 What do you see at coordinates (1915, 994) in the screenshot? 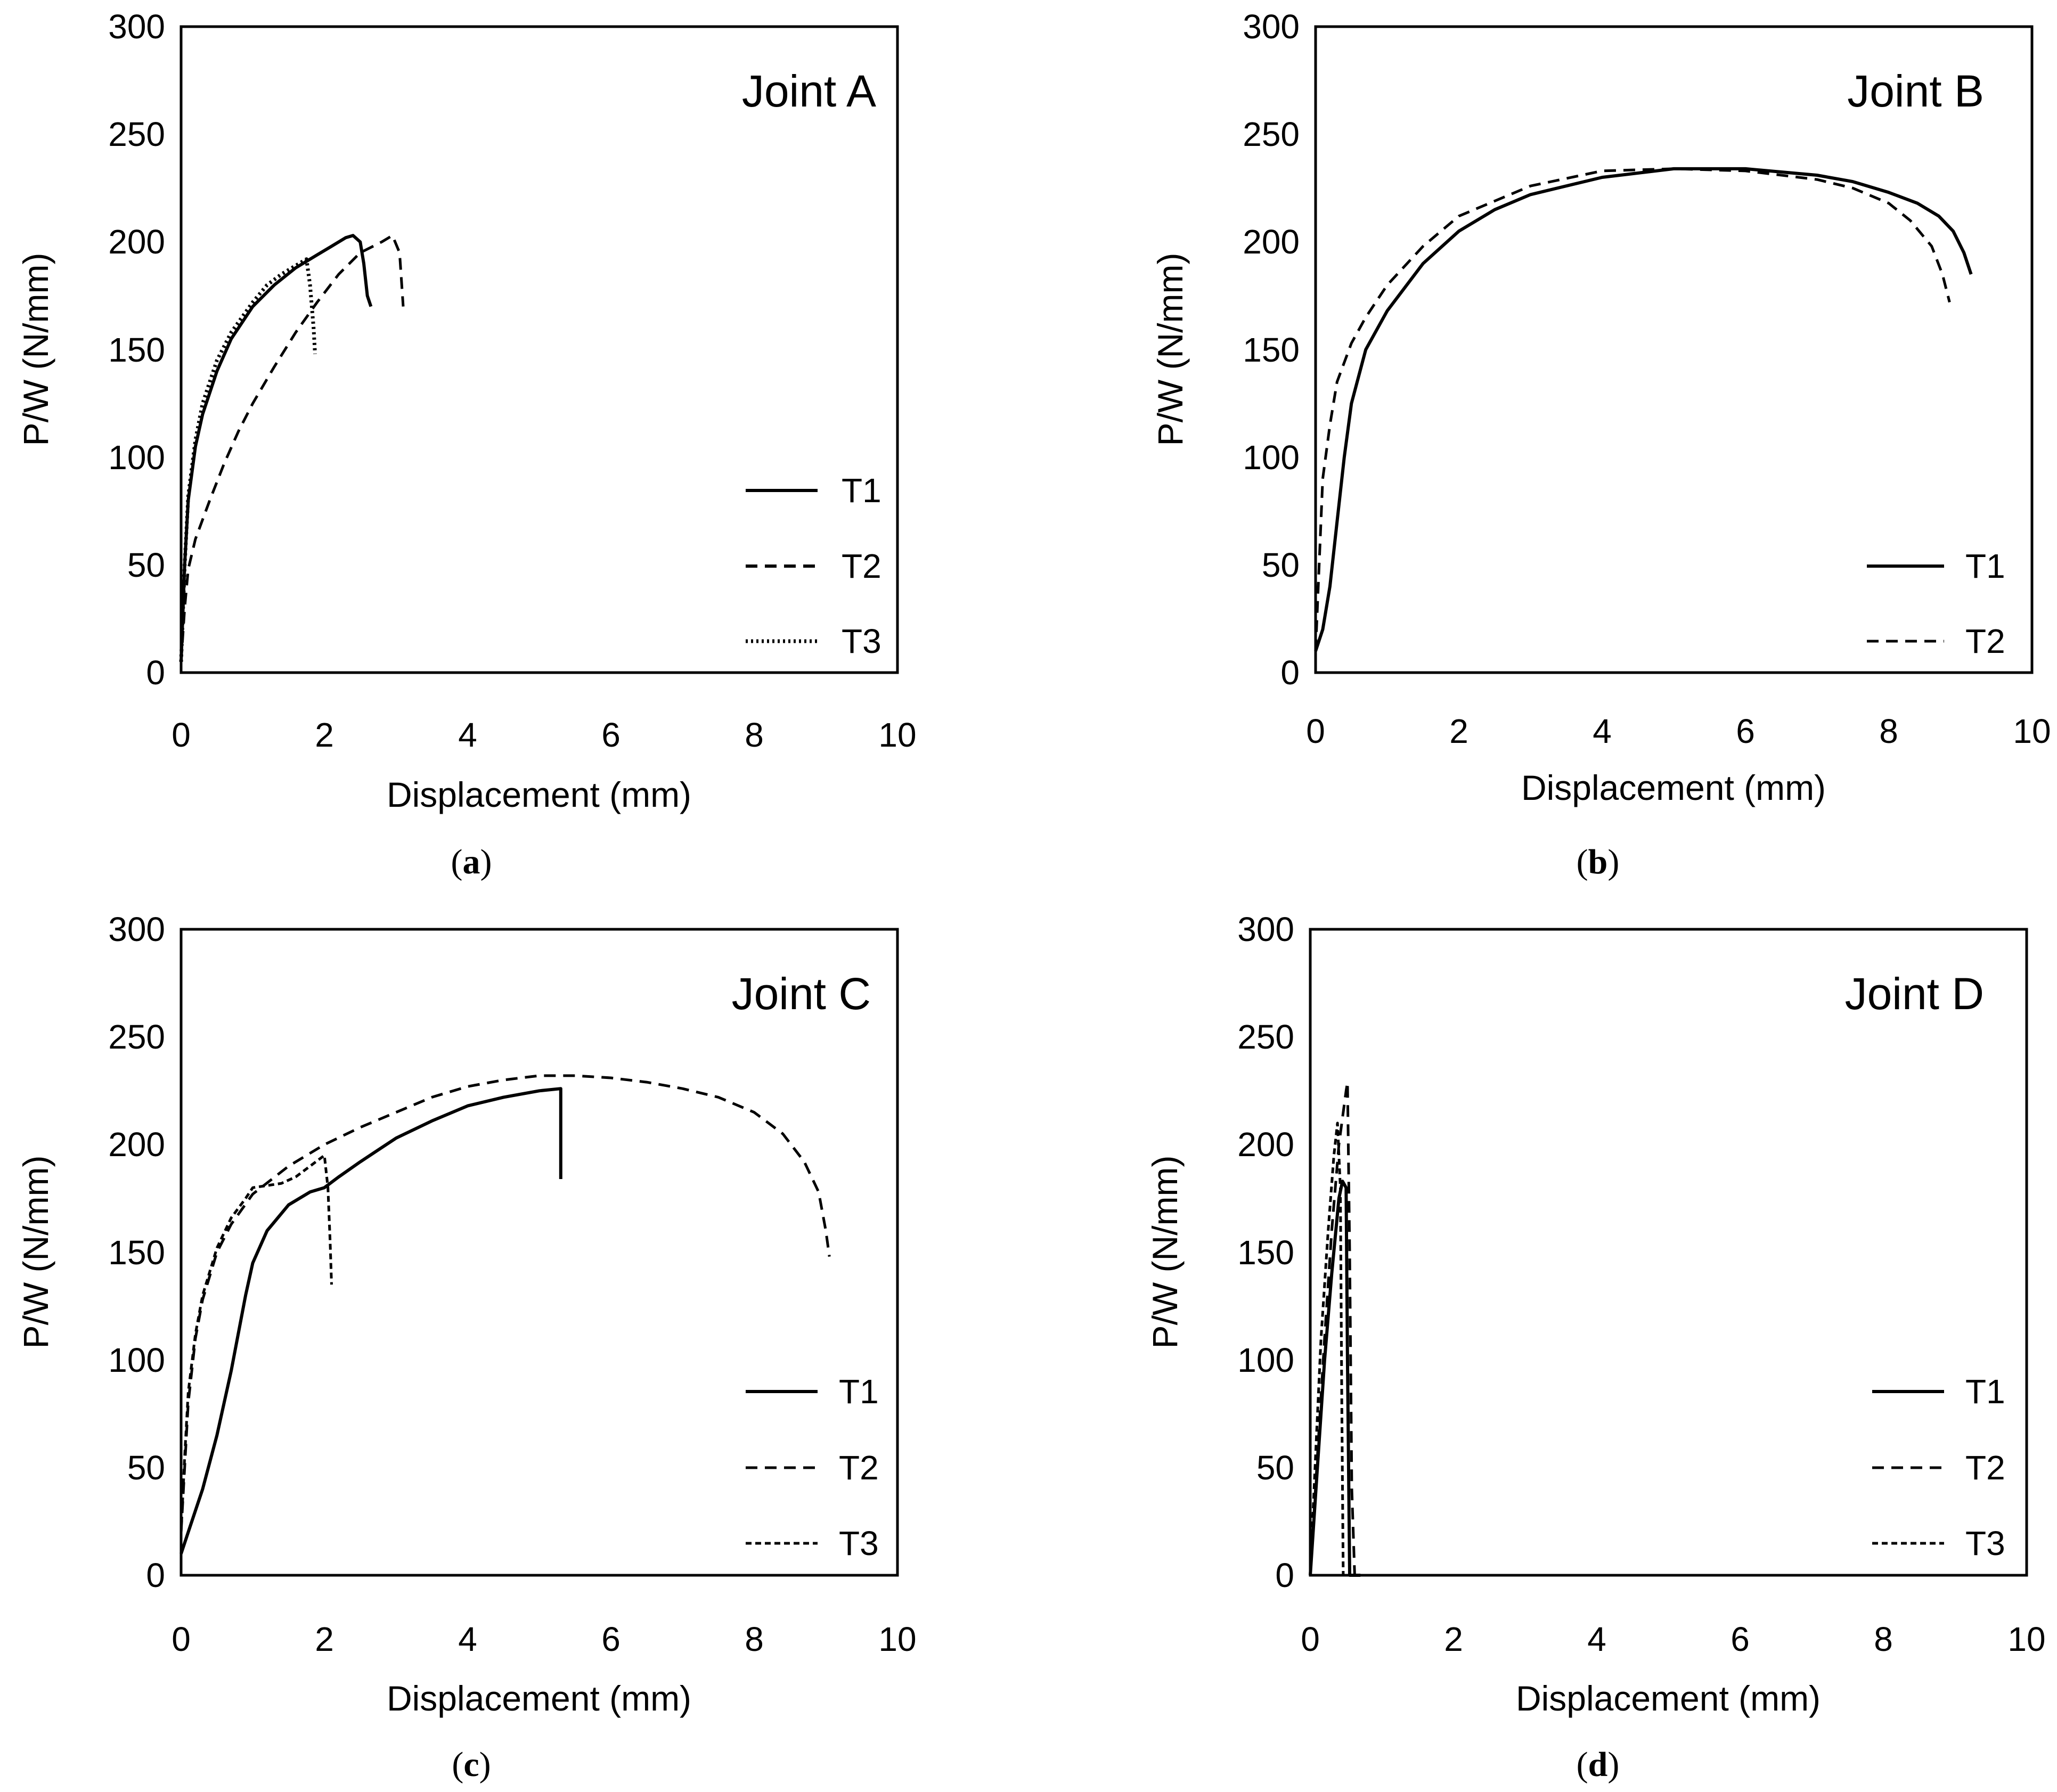
I see `panel-title: Joint D` at bounding box center [1915, 994].